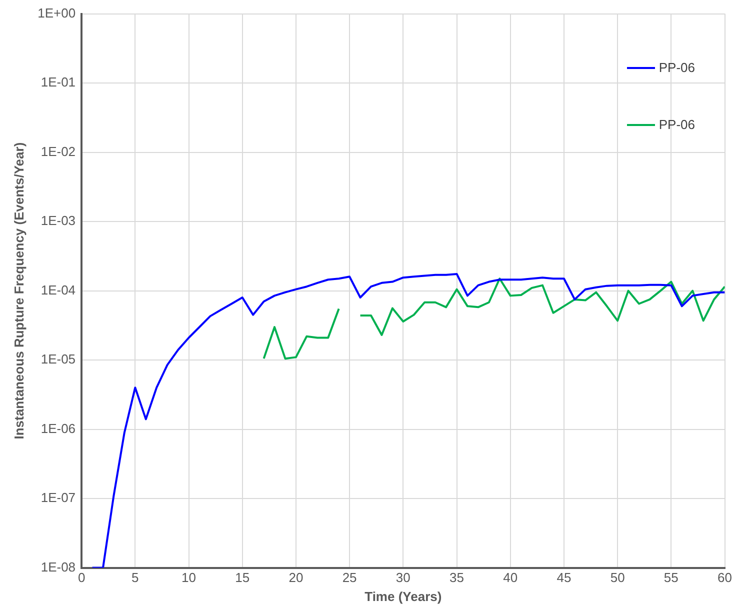 The image size is (735, 605). Describe the element at coordinates (58, 566) in the screenshot. I see `y-tick-label: 1E-08` at that location.